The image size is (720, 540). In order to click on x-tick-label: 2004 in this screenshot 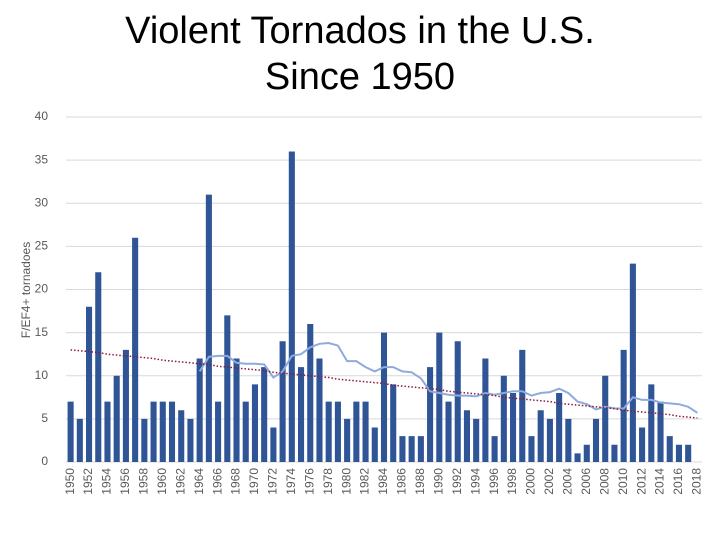, I will do `click(568, 481)`.